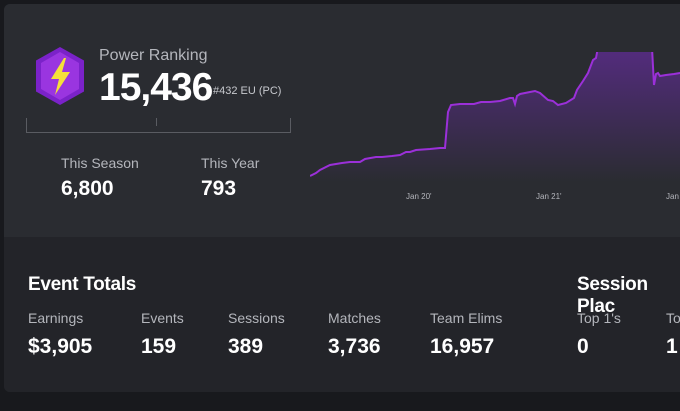  Describe the element at coordinates (583, 346) in the screenshot. I see `top1-value: 0` at that location.